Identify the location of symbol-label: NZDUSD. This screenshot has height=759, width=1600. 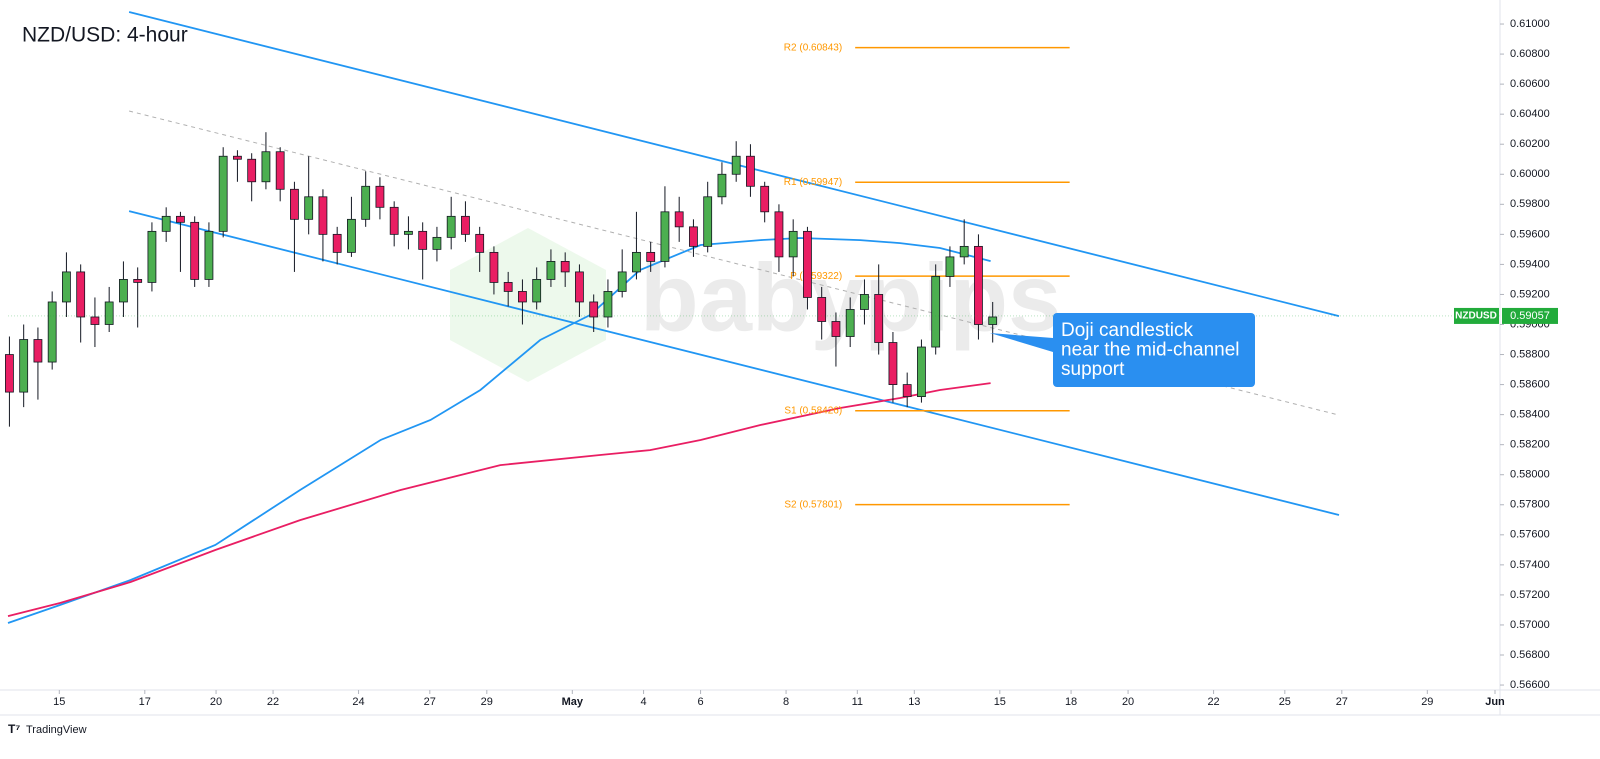
(1476, 316).